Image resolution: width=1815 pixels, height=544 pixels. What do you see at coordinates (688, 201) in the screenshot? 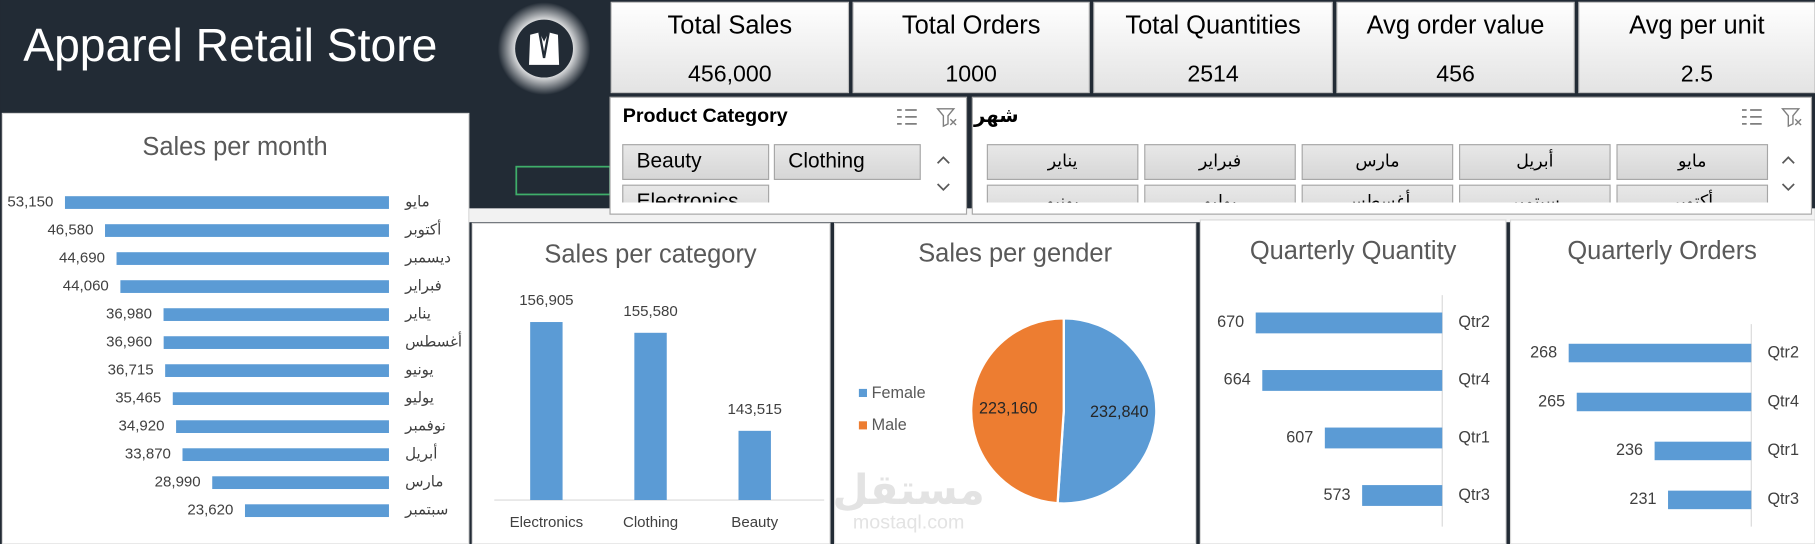
I see `slicer-item-label: Electronics` at bounding box center [688, 201].